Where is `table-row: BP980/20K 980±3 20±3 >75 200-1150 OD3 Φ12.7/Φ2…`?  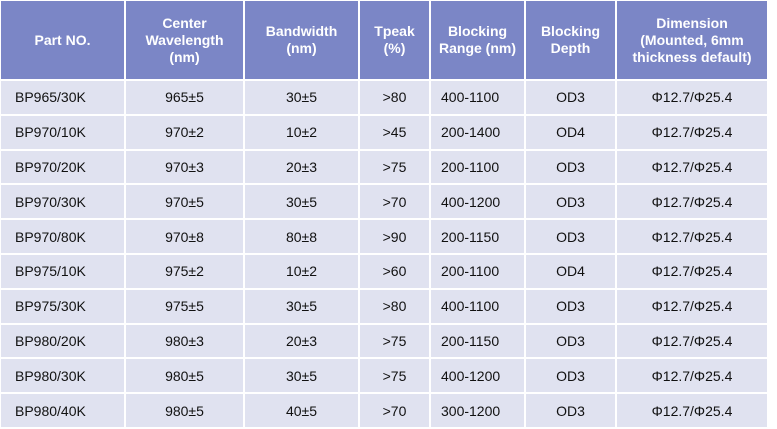 table-row: BP980/20K 980±3 20±3 >75 200-1150 OD3 Φ12.7/Φ2… is located at coordinates (384, 341).